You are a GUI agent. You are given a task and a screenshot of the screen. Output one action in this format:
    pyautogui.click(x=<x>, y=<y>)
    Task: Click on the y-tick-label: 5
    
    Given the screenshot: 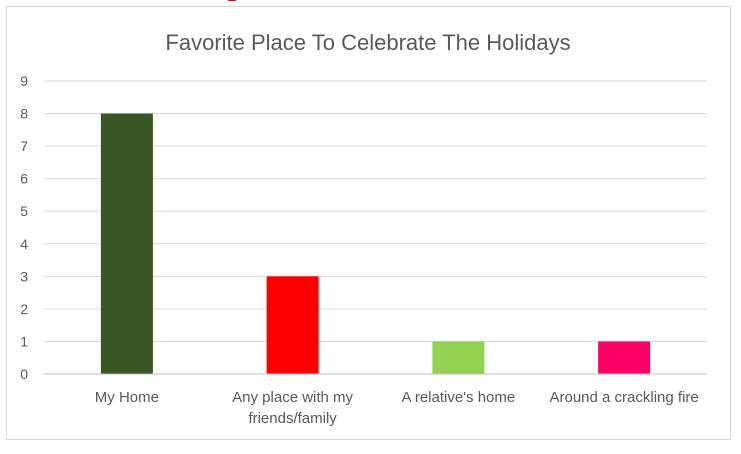 What is the action you would take?
    pyautogui.click(x=24, y=211)
    